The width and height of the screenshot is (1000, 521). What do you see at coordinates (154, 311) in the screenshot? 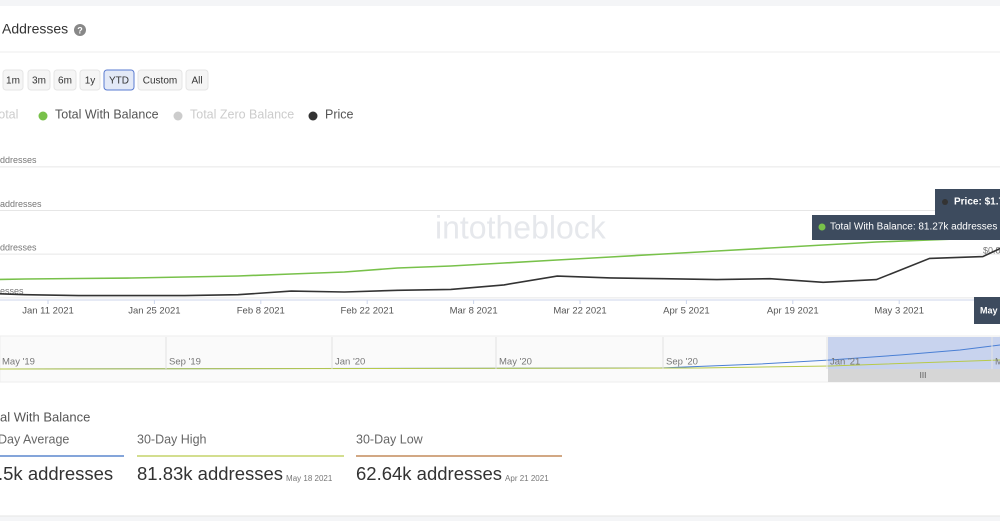
I see `x-tick-label: Jan 25 2021` at bounding box center [154, 311].